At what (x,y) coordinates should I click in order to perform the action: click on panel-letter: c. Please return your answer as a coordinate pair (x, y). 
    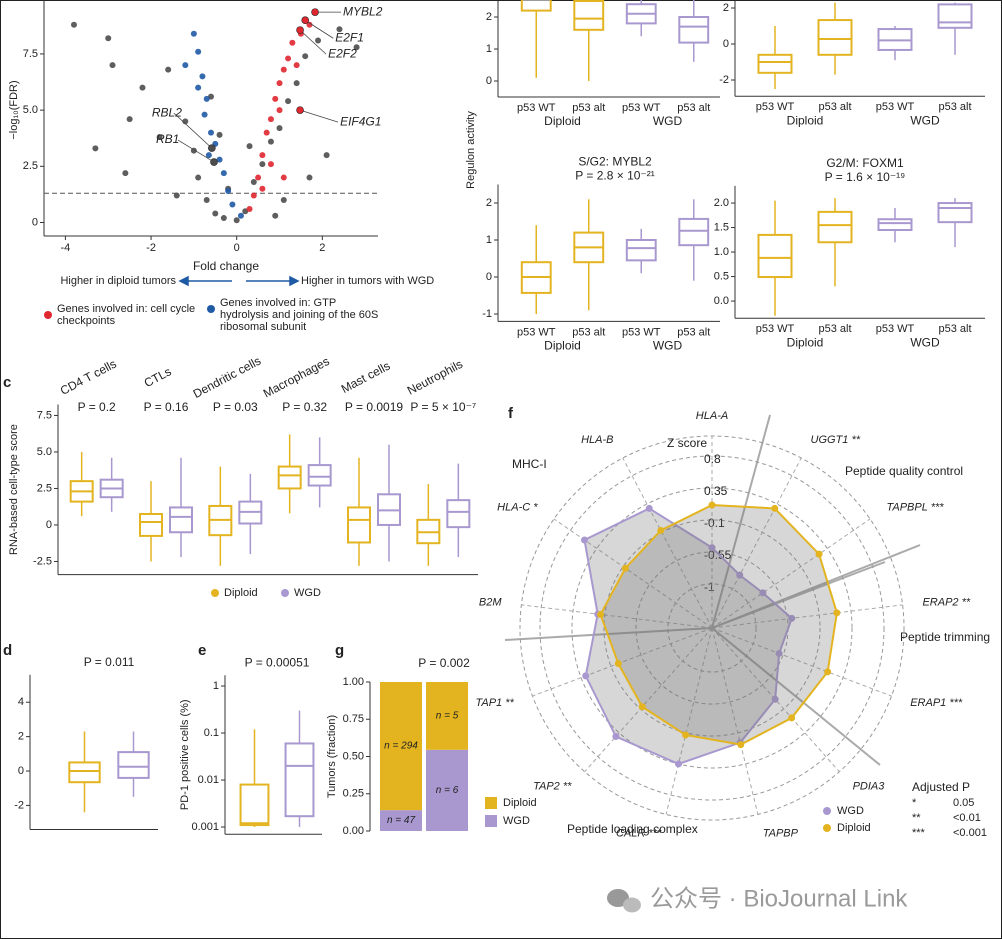
    Looking at the image, I should click on (7, 382).